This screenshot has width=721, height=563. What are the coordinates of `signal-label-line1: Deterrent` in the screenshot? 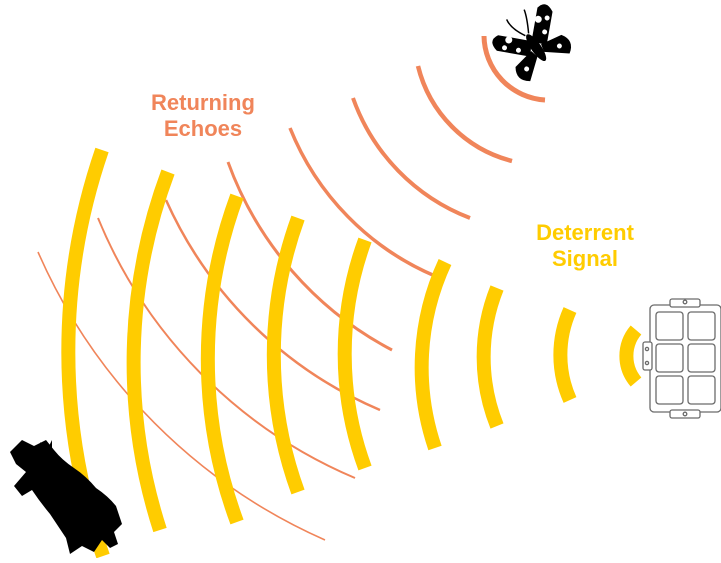 It's located at (585, 232).